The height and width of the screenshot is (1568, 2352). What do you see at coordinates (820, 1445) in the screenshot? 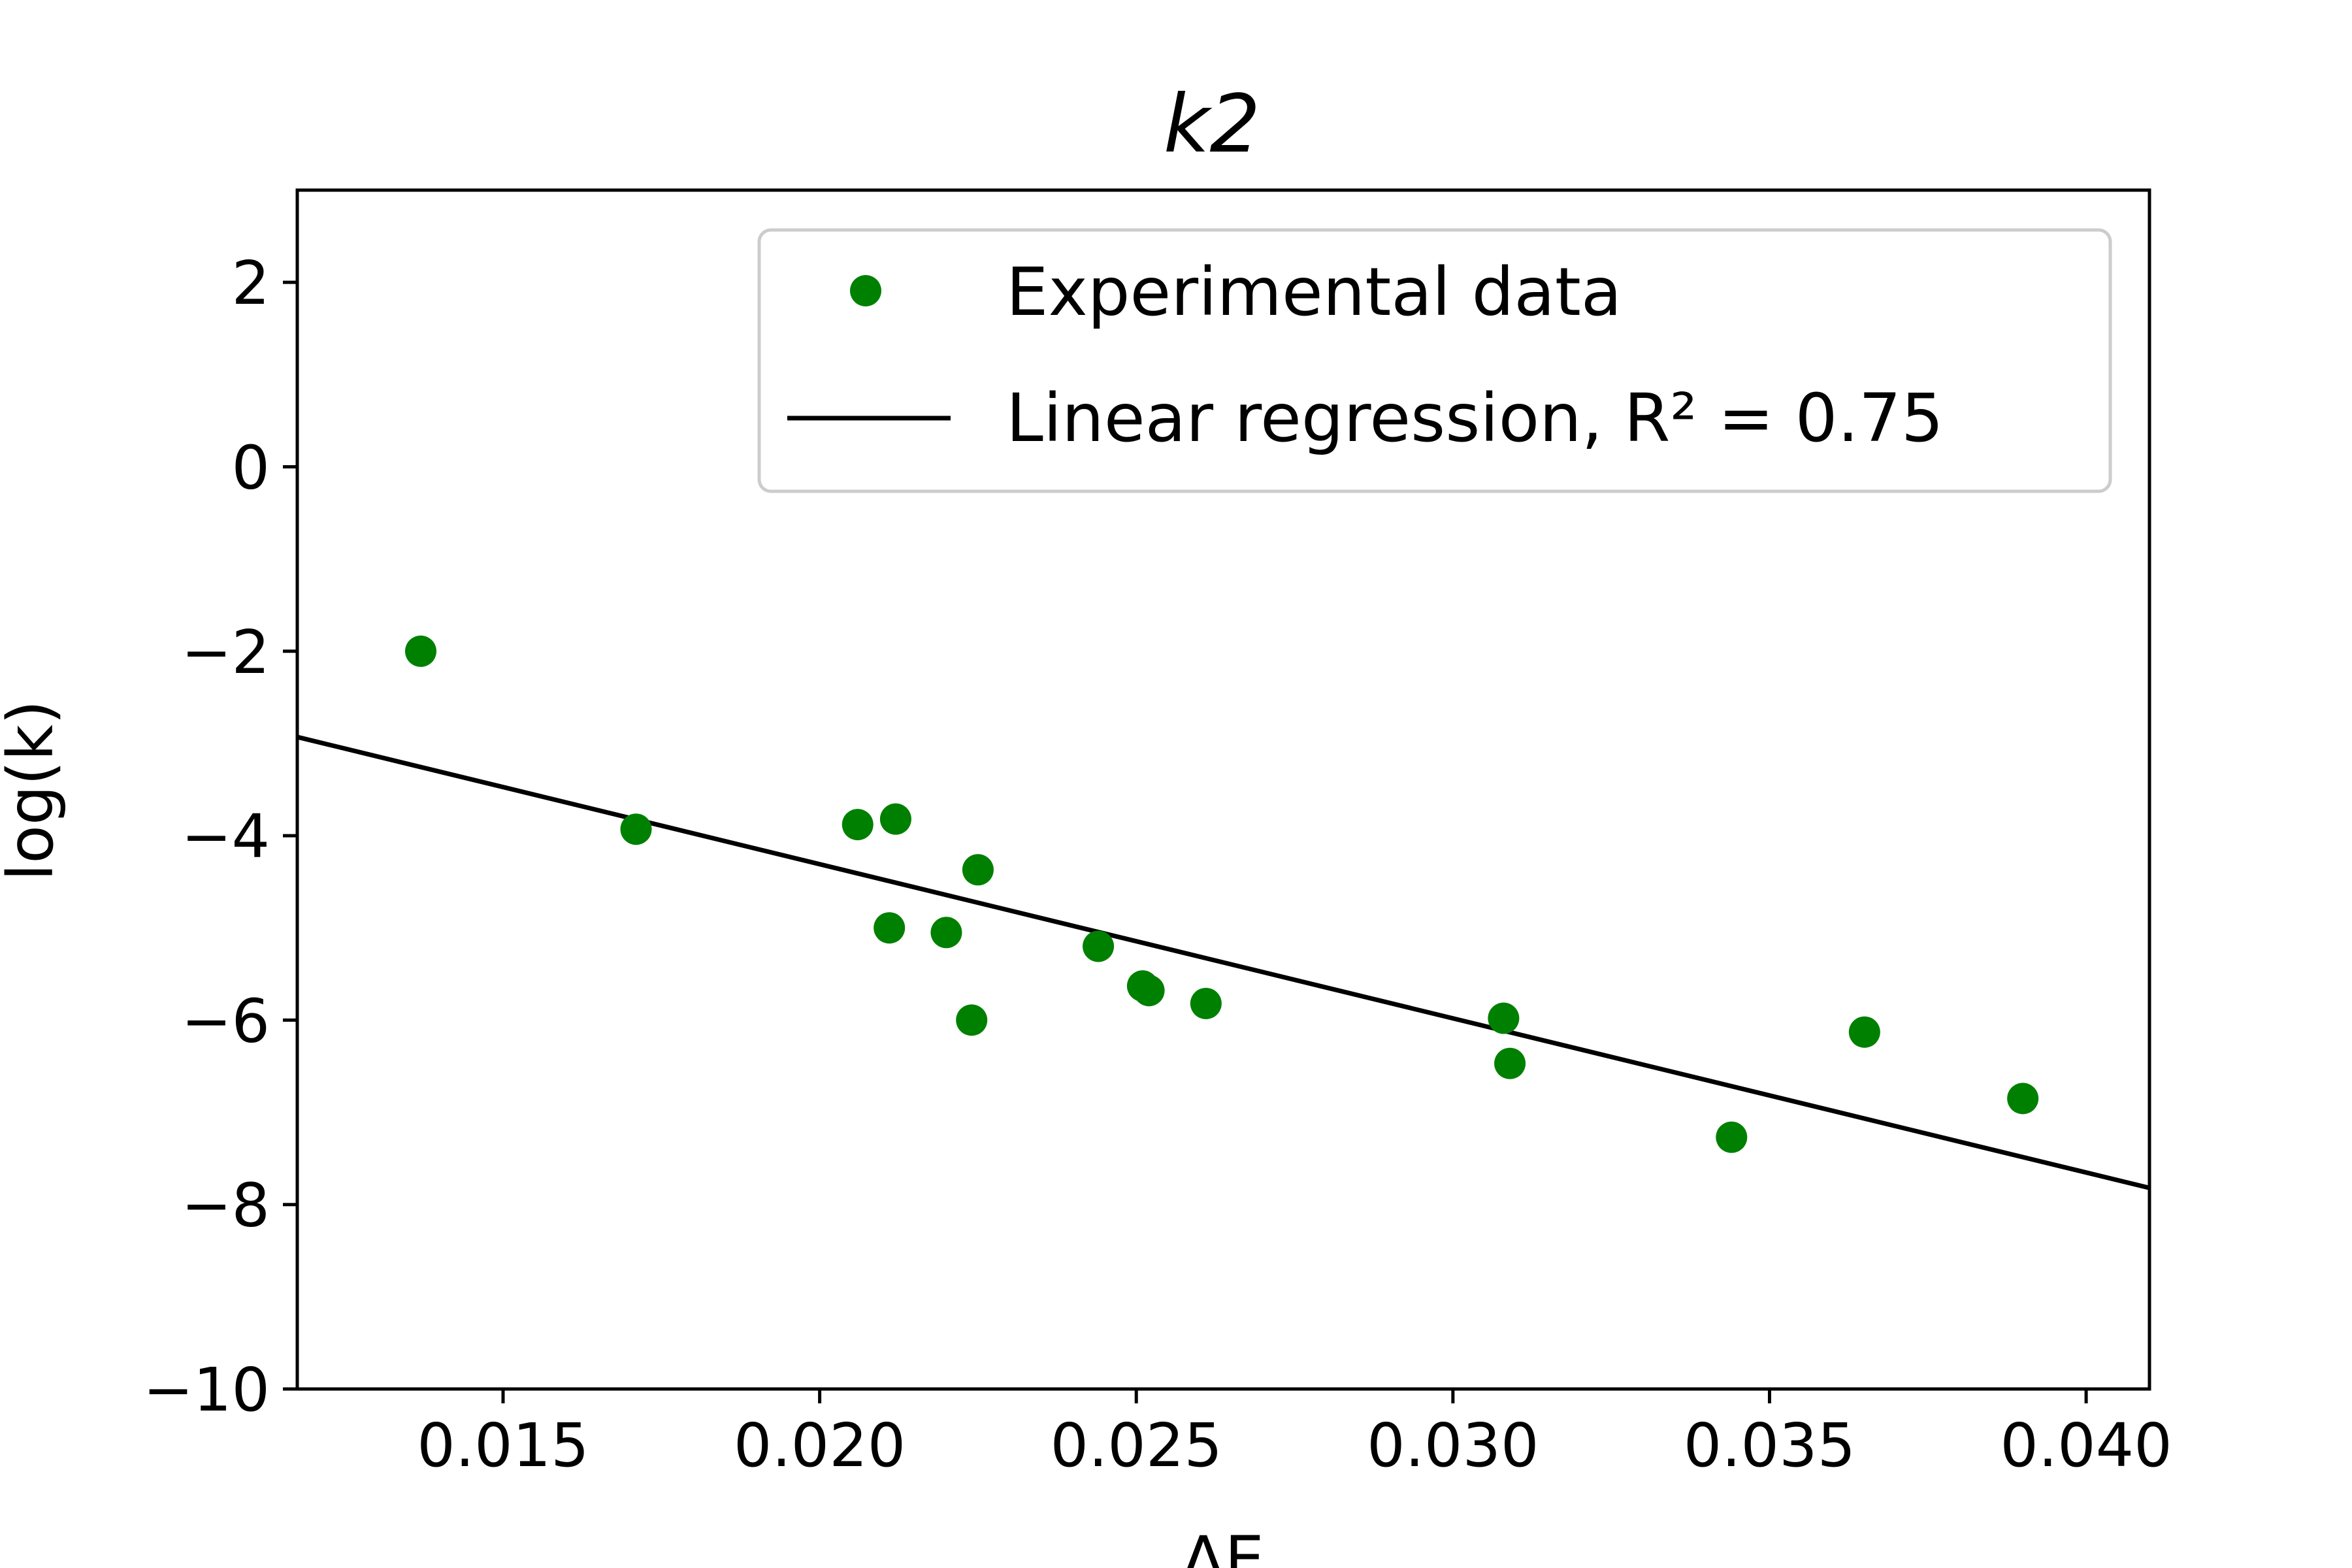
I see `x-tick-label: 0.020` at bounding box center [820, 1445].